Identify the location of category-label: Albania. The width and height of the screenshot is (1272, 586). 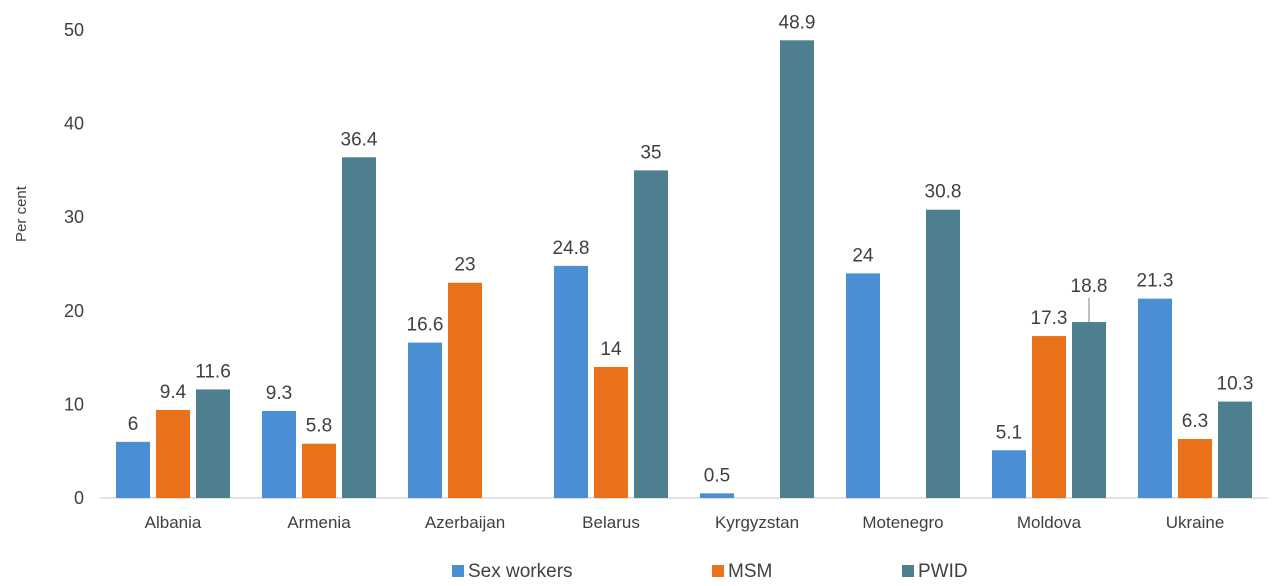
(173, 522).